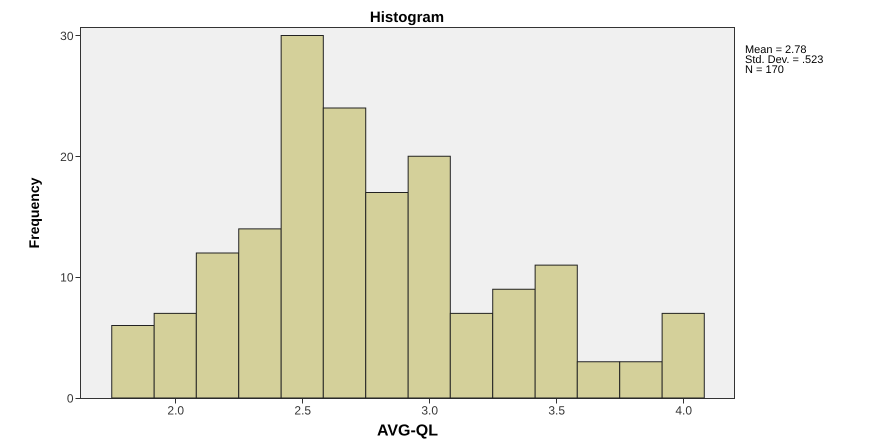  Describe the element at coordinates (765, 70) in the screenshot. I see `text: N = 170` at that location.